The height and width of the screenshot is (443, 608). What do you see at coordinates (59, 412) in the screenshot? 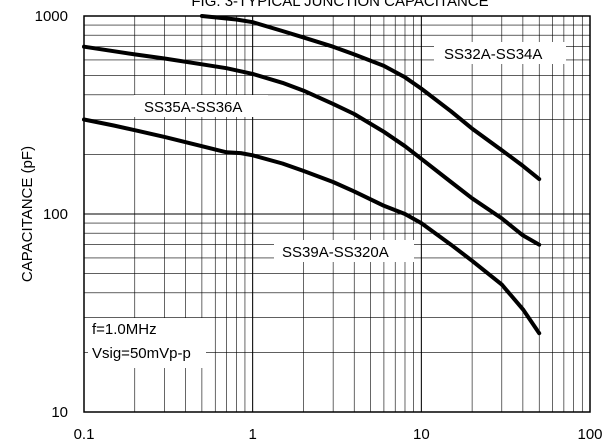
I see `y-tick-label: 10` at bounding box center [59, 412].